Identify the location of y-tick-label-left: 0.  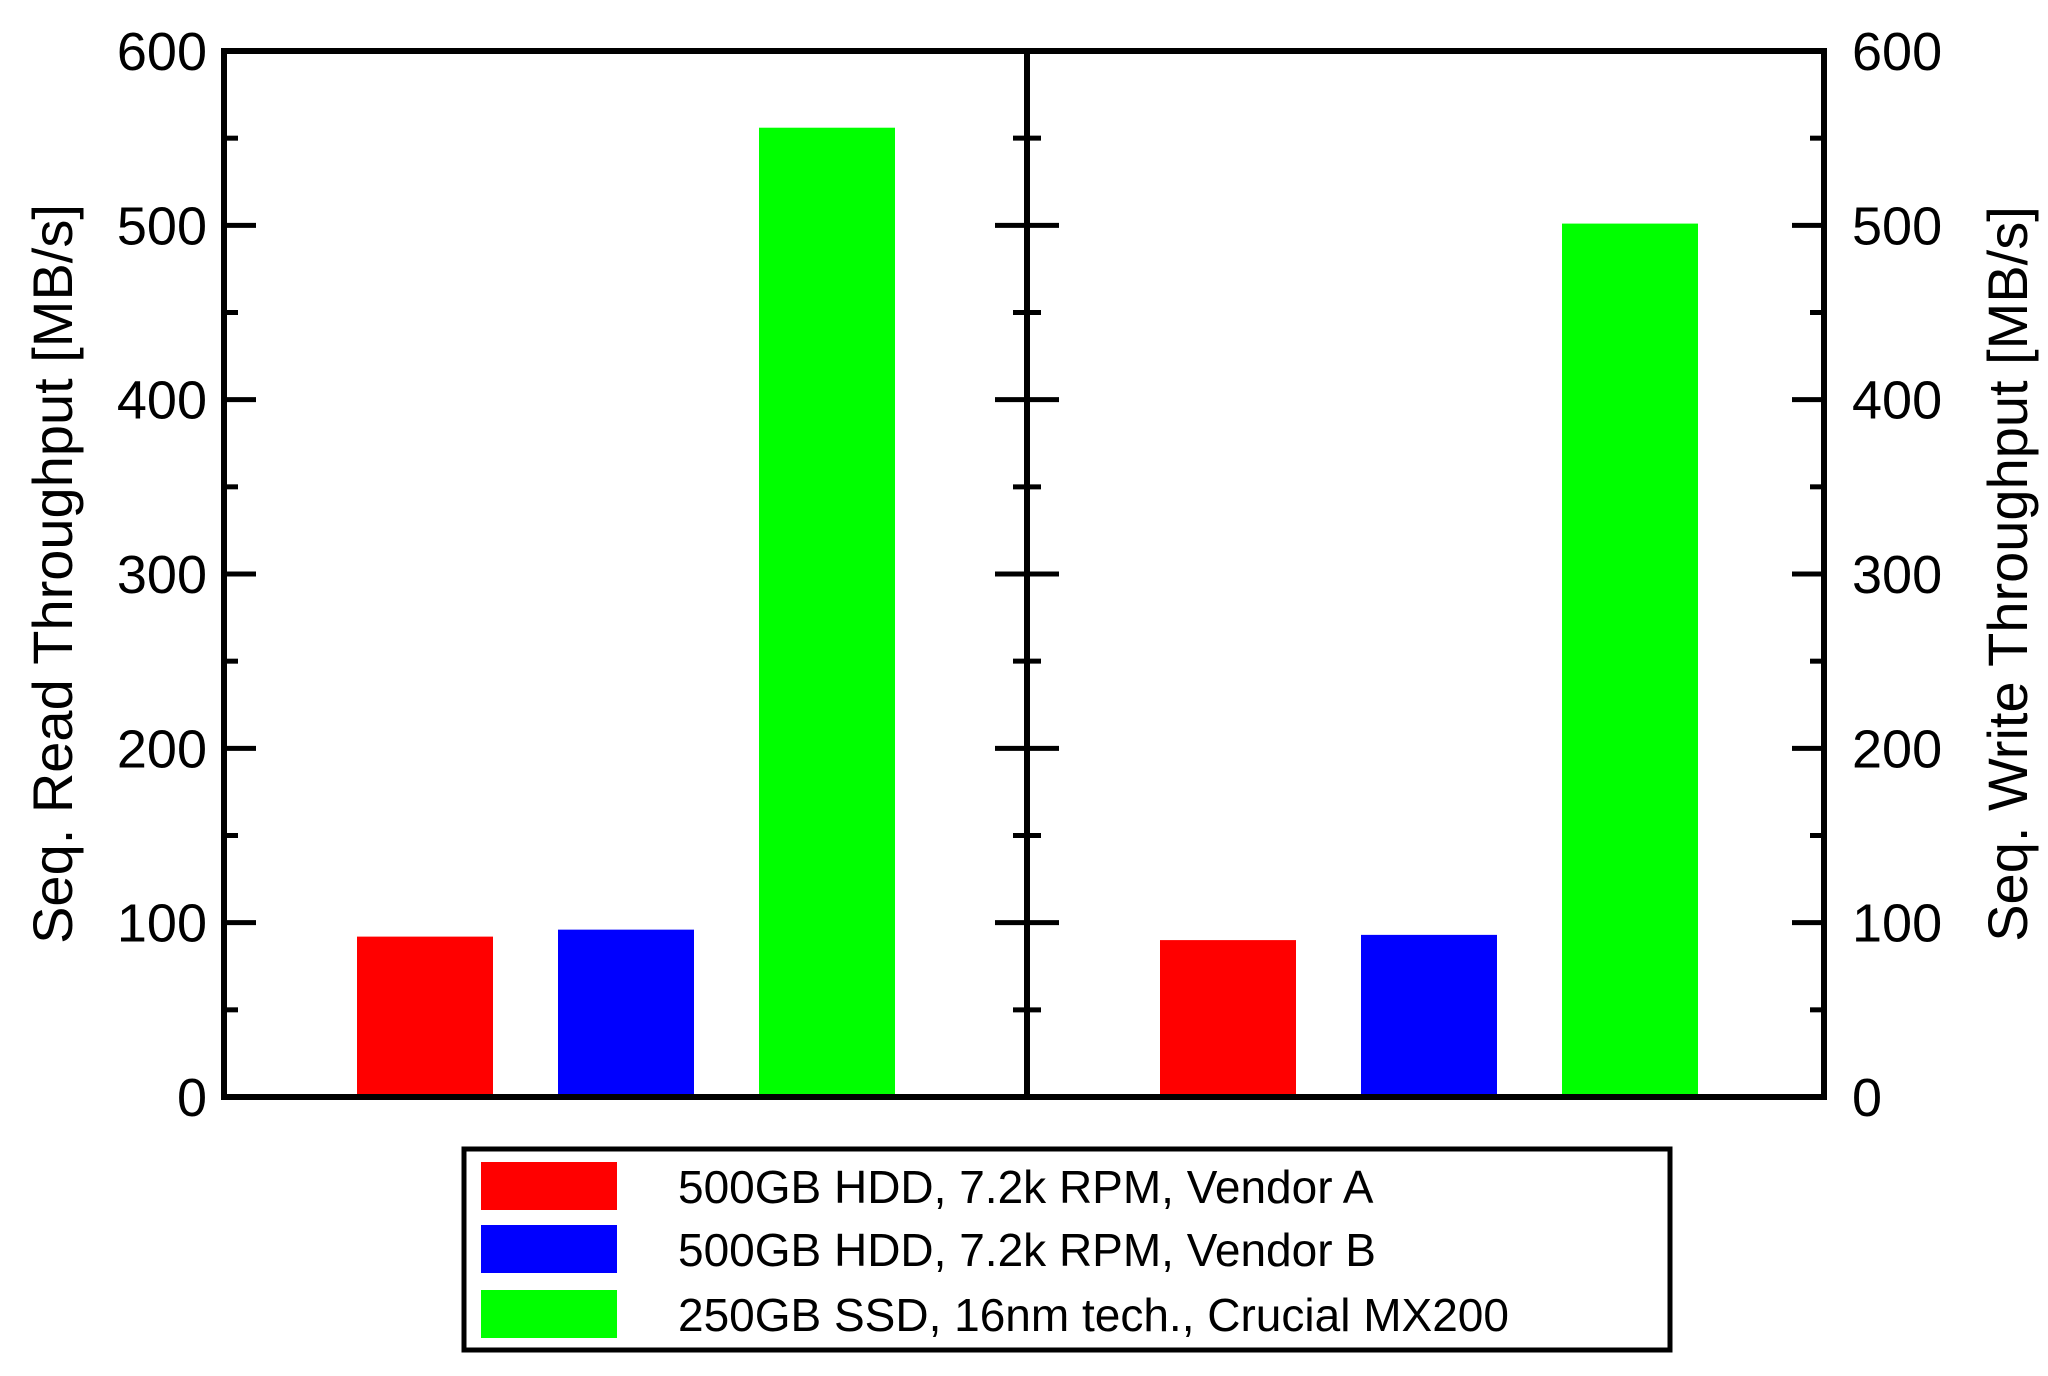
(192, 1098).